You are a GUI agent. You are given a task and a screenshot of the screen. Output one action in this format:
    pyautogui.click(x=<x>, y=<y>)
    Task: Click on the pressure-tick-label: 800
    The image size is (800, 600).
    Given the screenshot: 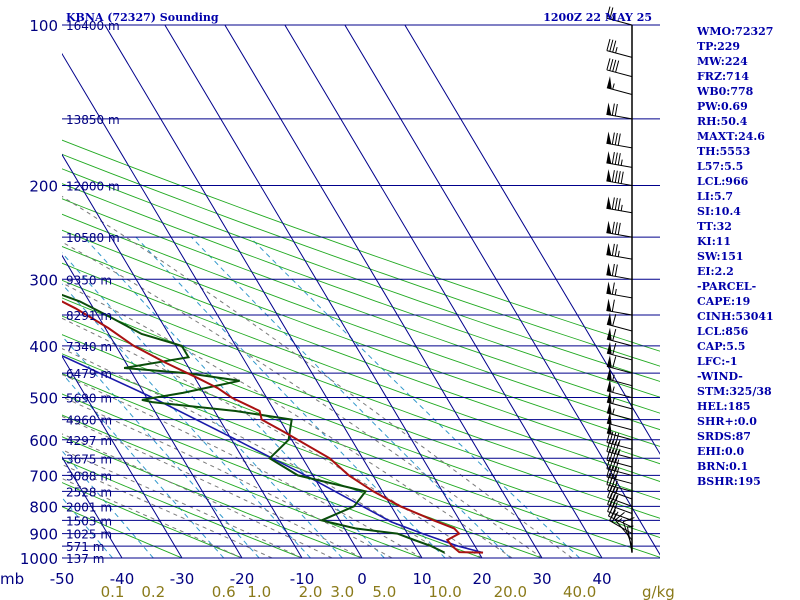 What is the action you would take?
    pyautogui.click(x=43, y=507)
    